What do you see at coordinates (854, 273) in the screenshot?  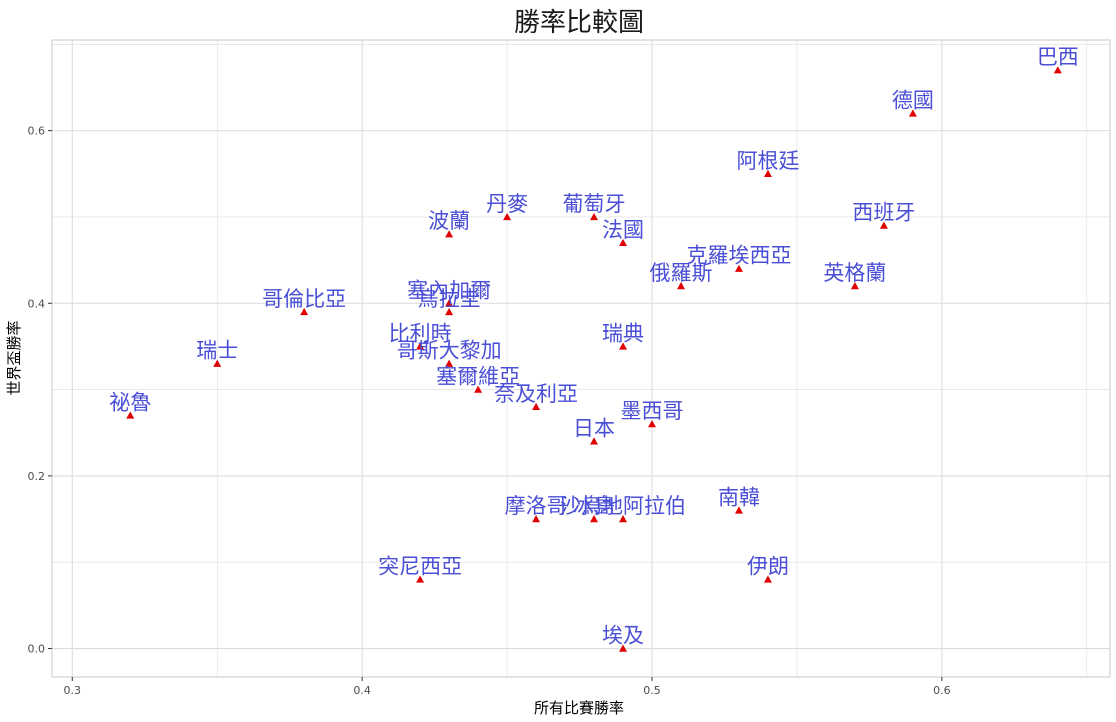 I see `point-label: 英格蘭` at bounding box center [854, 273].